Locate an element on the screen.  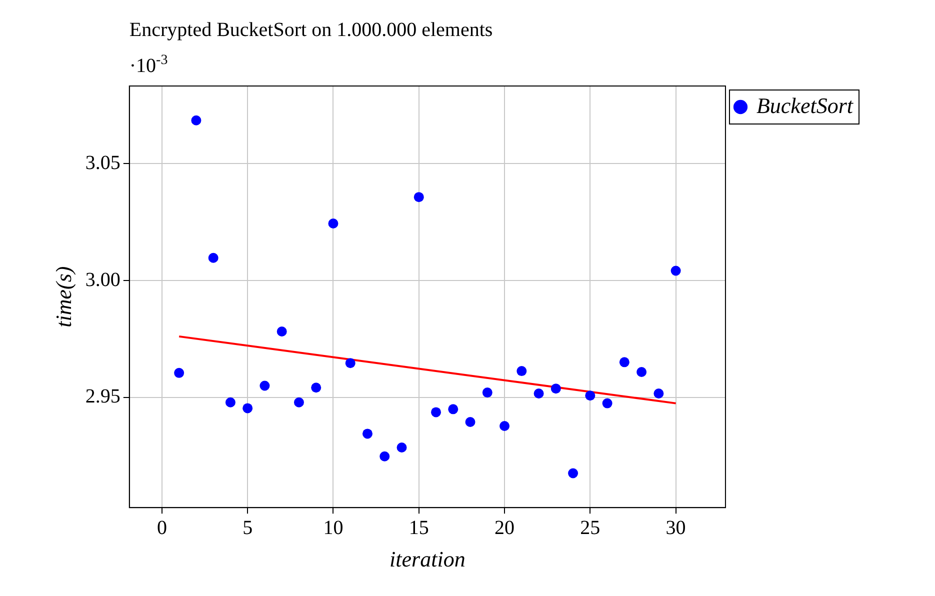
x-tick-label: 25 is located at coordinates (590, 527).